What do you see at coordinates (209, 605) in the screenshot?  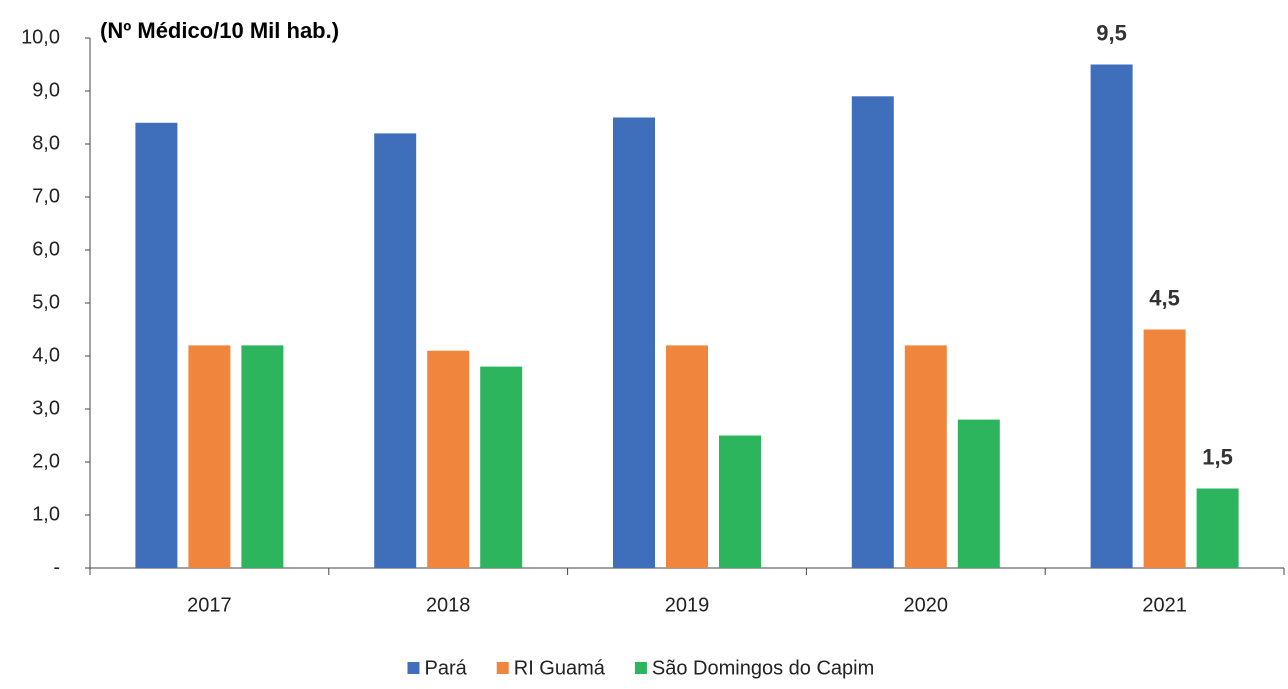 I see `x-tick-label: 2017` at bounding box center [209, 605].